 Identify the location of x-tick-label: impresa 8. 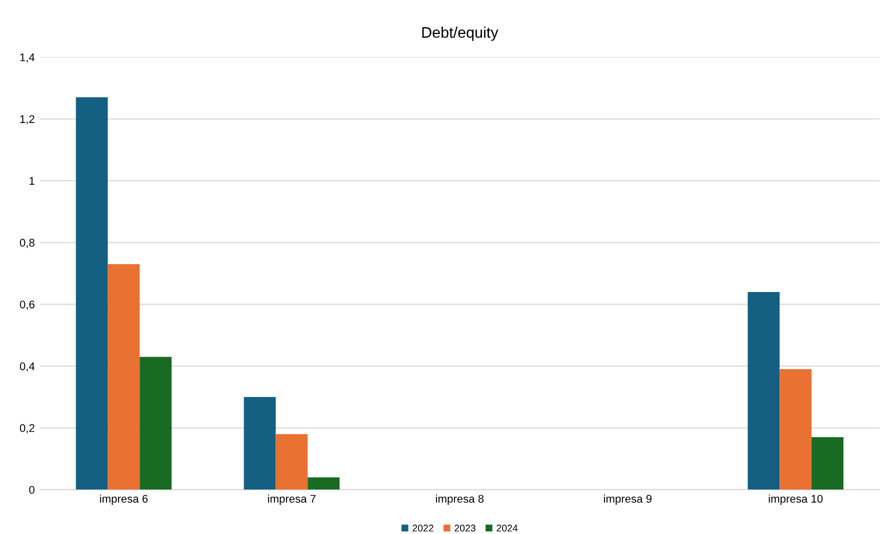
(460, 499).